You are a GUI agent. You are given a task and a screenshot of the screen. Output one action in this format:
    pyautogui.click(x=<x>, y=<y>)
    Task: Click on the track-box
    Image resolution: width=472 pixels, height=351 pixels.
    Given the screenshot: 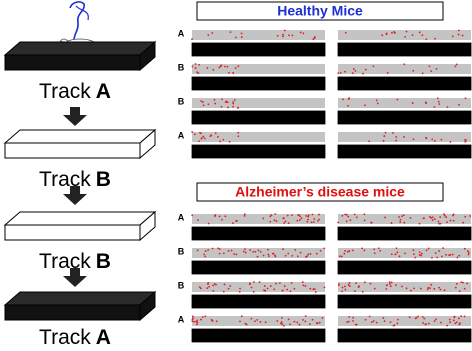 What is the action you would take?
    pyautogui.click(x=80, y=56)
    